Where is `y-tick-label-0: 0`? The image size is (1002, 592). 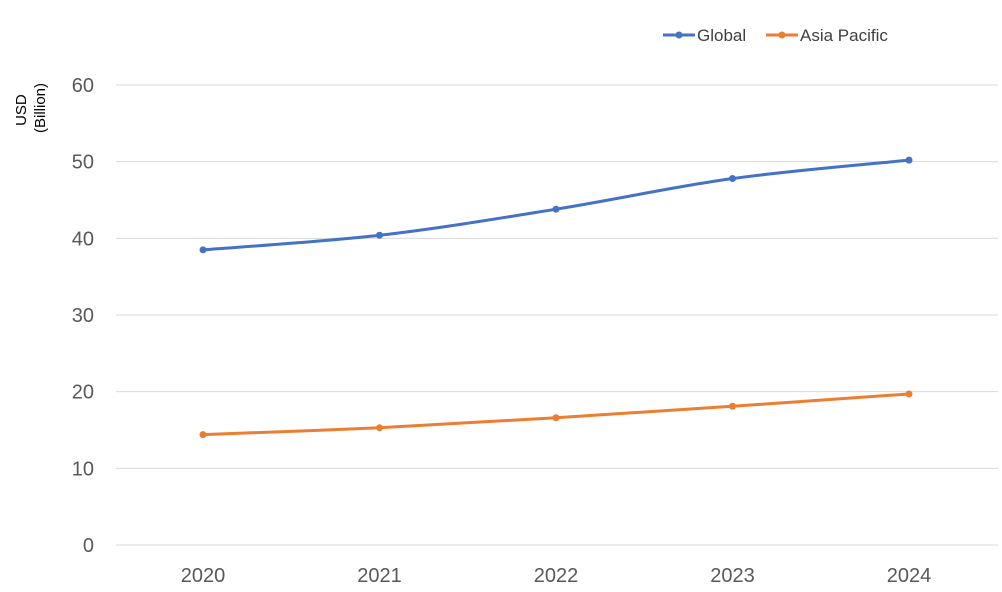 y-tick-label-0: 0 is located at coordinates (88, 546).